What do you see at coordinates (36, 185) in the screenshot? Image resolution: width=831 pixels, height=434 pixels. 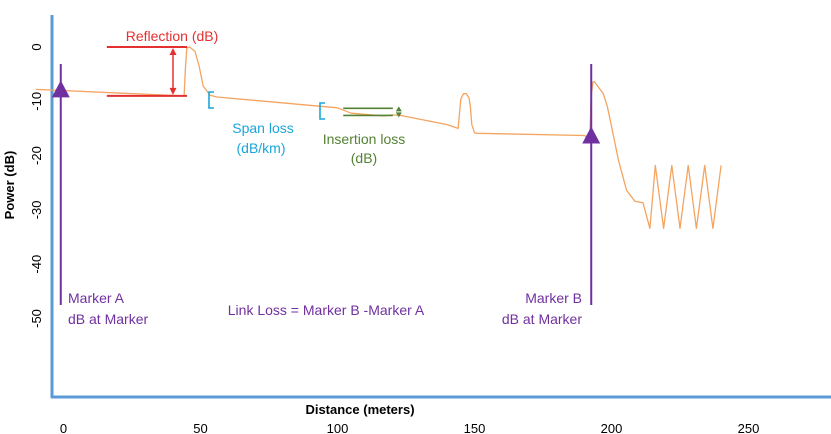 I see `y-tick-labels: 0 -10 -20 -30 -40 -50` at bounding box center [36, 185].